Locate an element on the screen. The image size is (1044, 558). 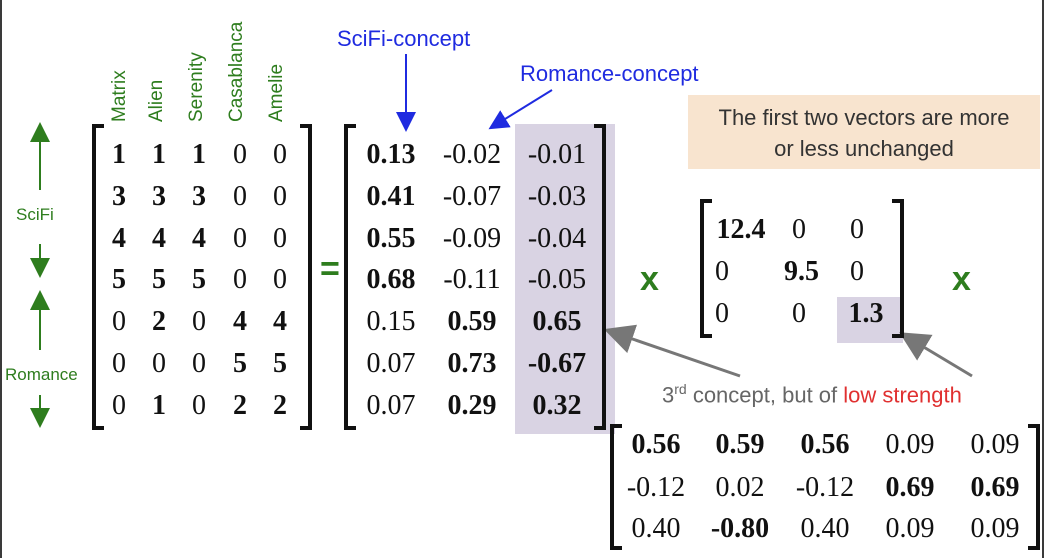
annotation-arrow-to-s is located at coordinates (936, 355).